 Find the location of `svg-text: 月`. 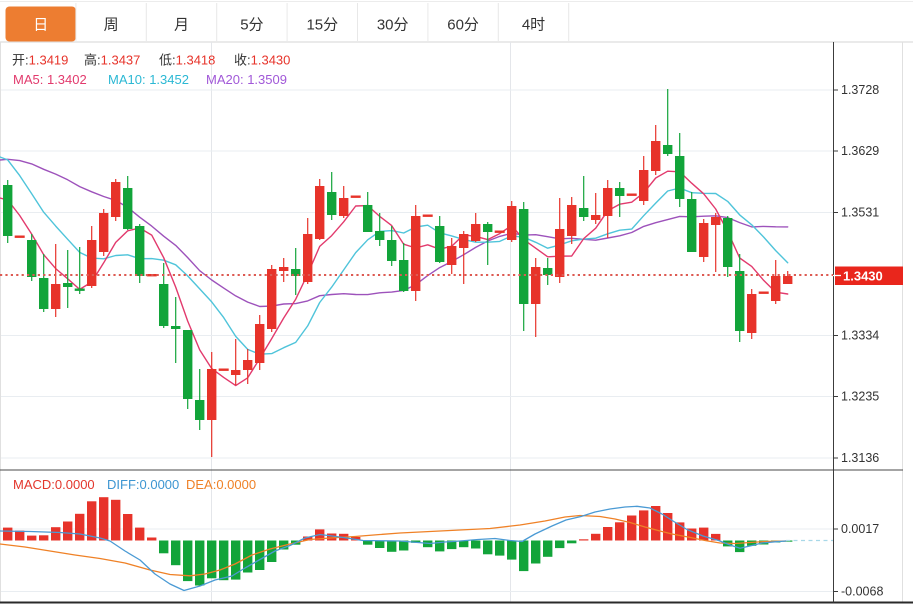

svg-text: 月 is located at coordinates (181, 25).